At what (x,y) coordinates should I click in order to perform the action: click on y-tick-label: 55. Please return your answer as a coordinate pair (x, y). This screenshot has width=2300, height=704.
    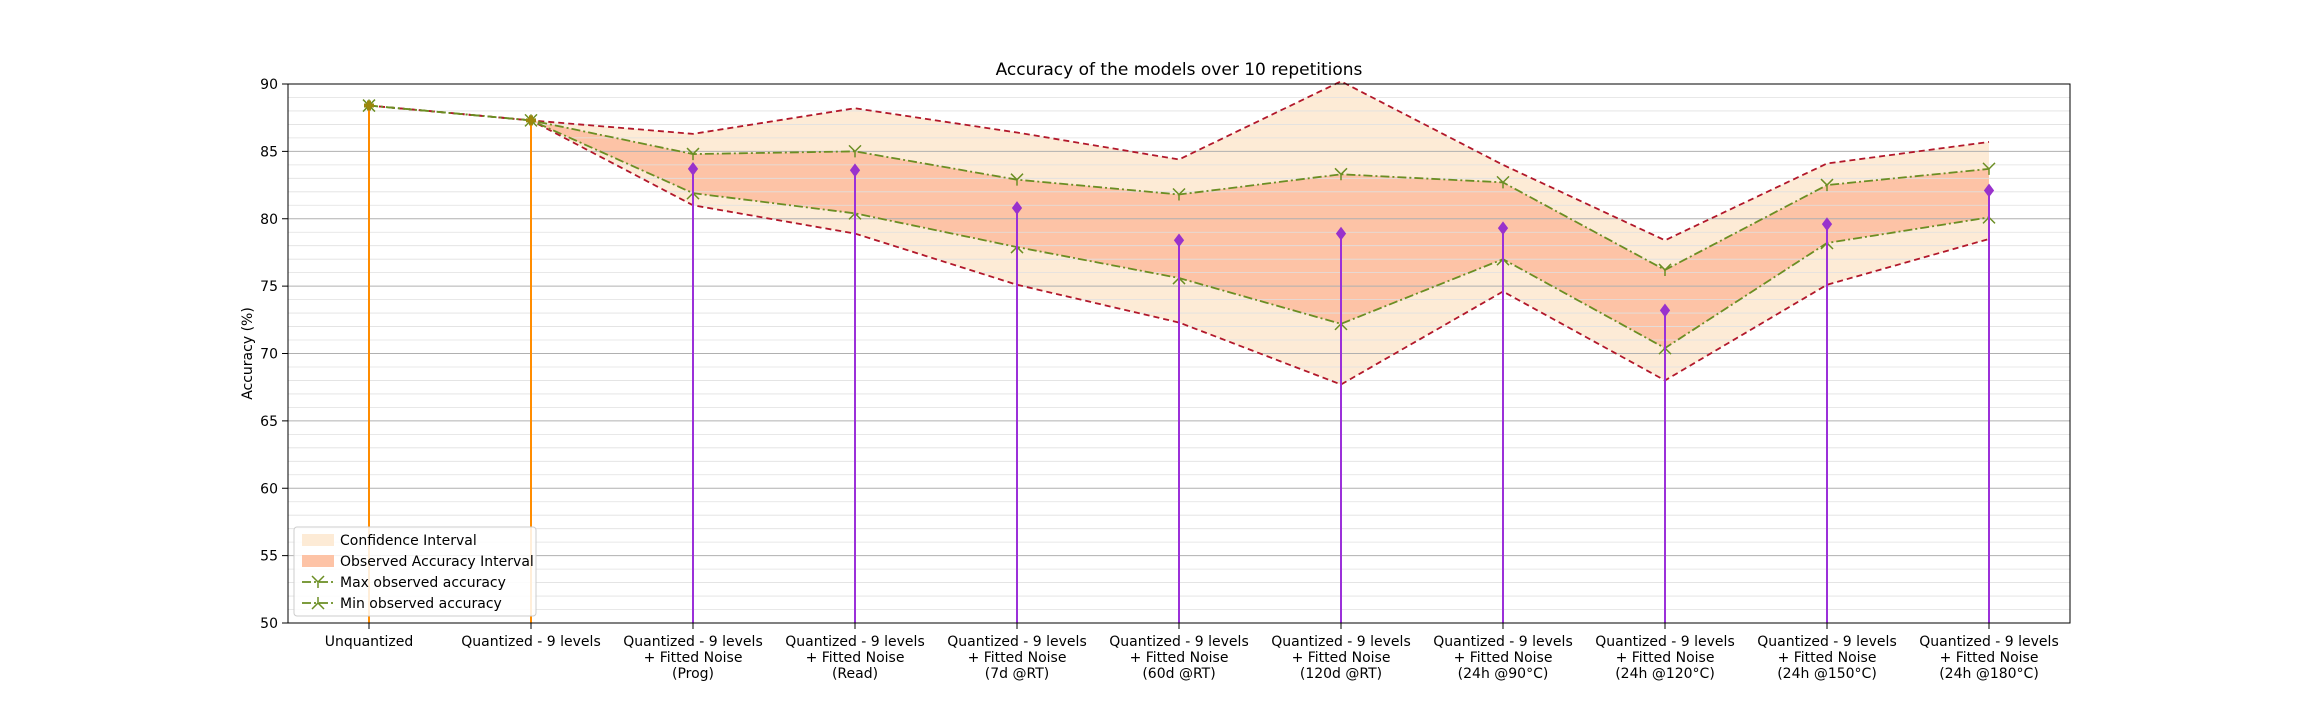
    Looking at the image, I should click on (269, 557).